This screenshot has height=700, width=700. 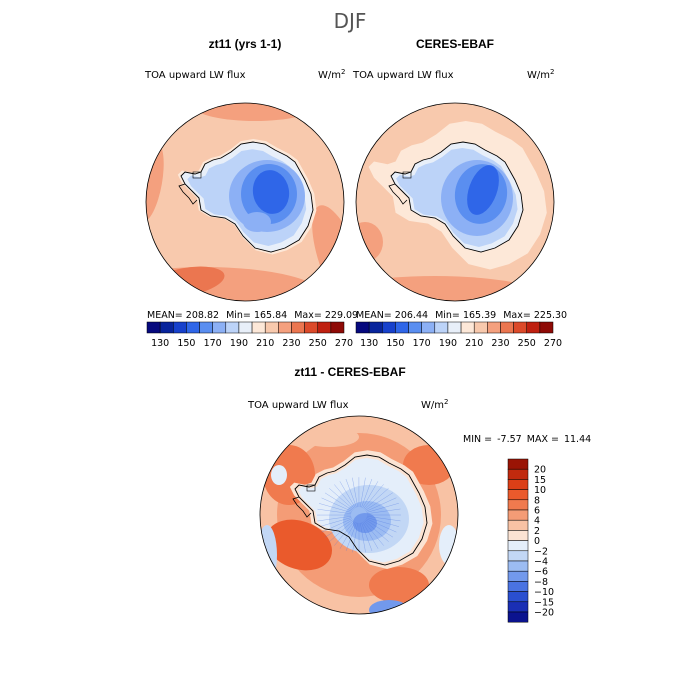 What do you see at coordinates (359, 515) in the screenshot?
I see `map-boundary` at bounding box center [359, 515].